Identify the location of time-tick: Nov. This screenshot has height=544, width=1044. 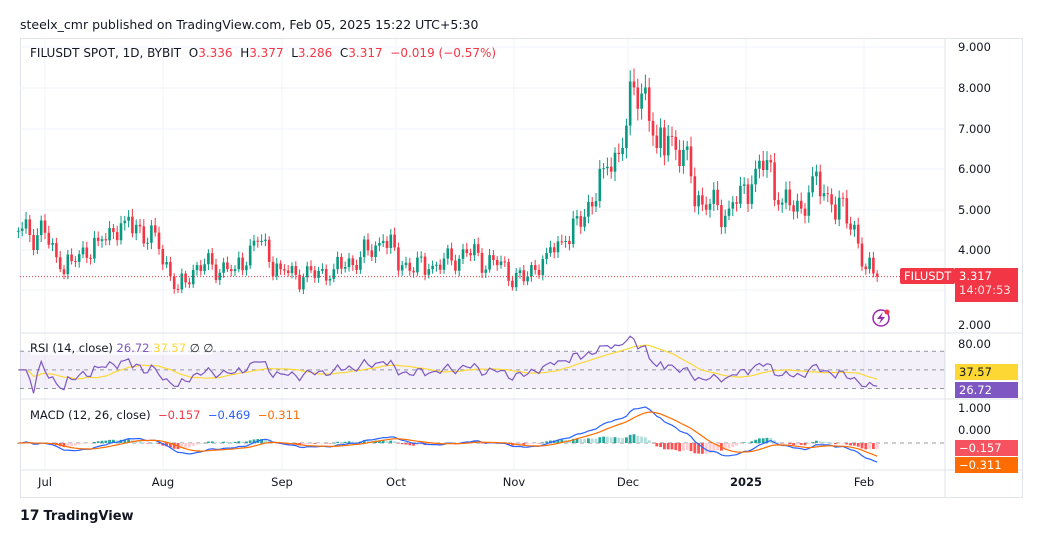
(514, 482).